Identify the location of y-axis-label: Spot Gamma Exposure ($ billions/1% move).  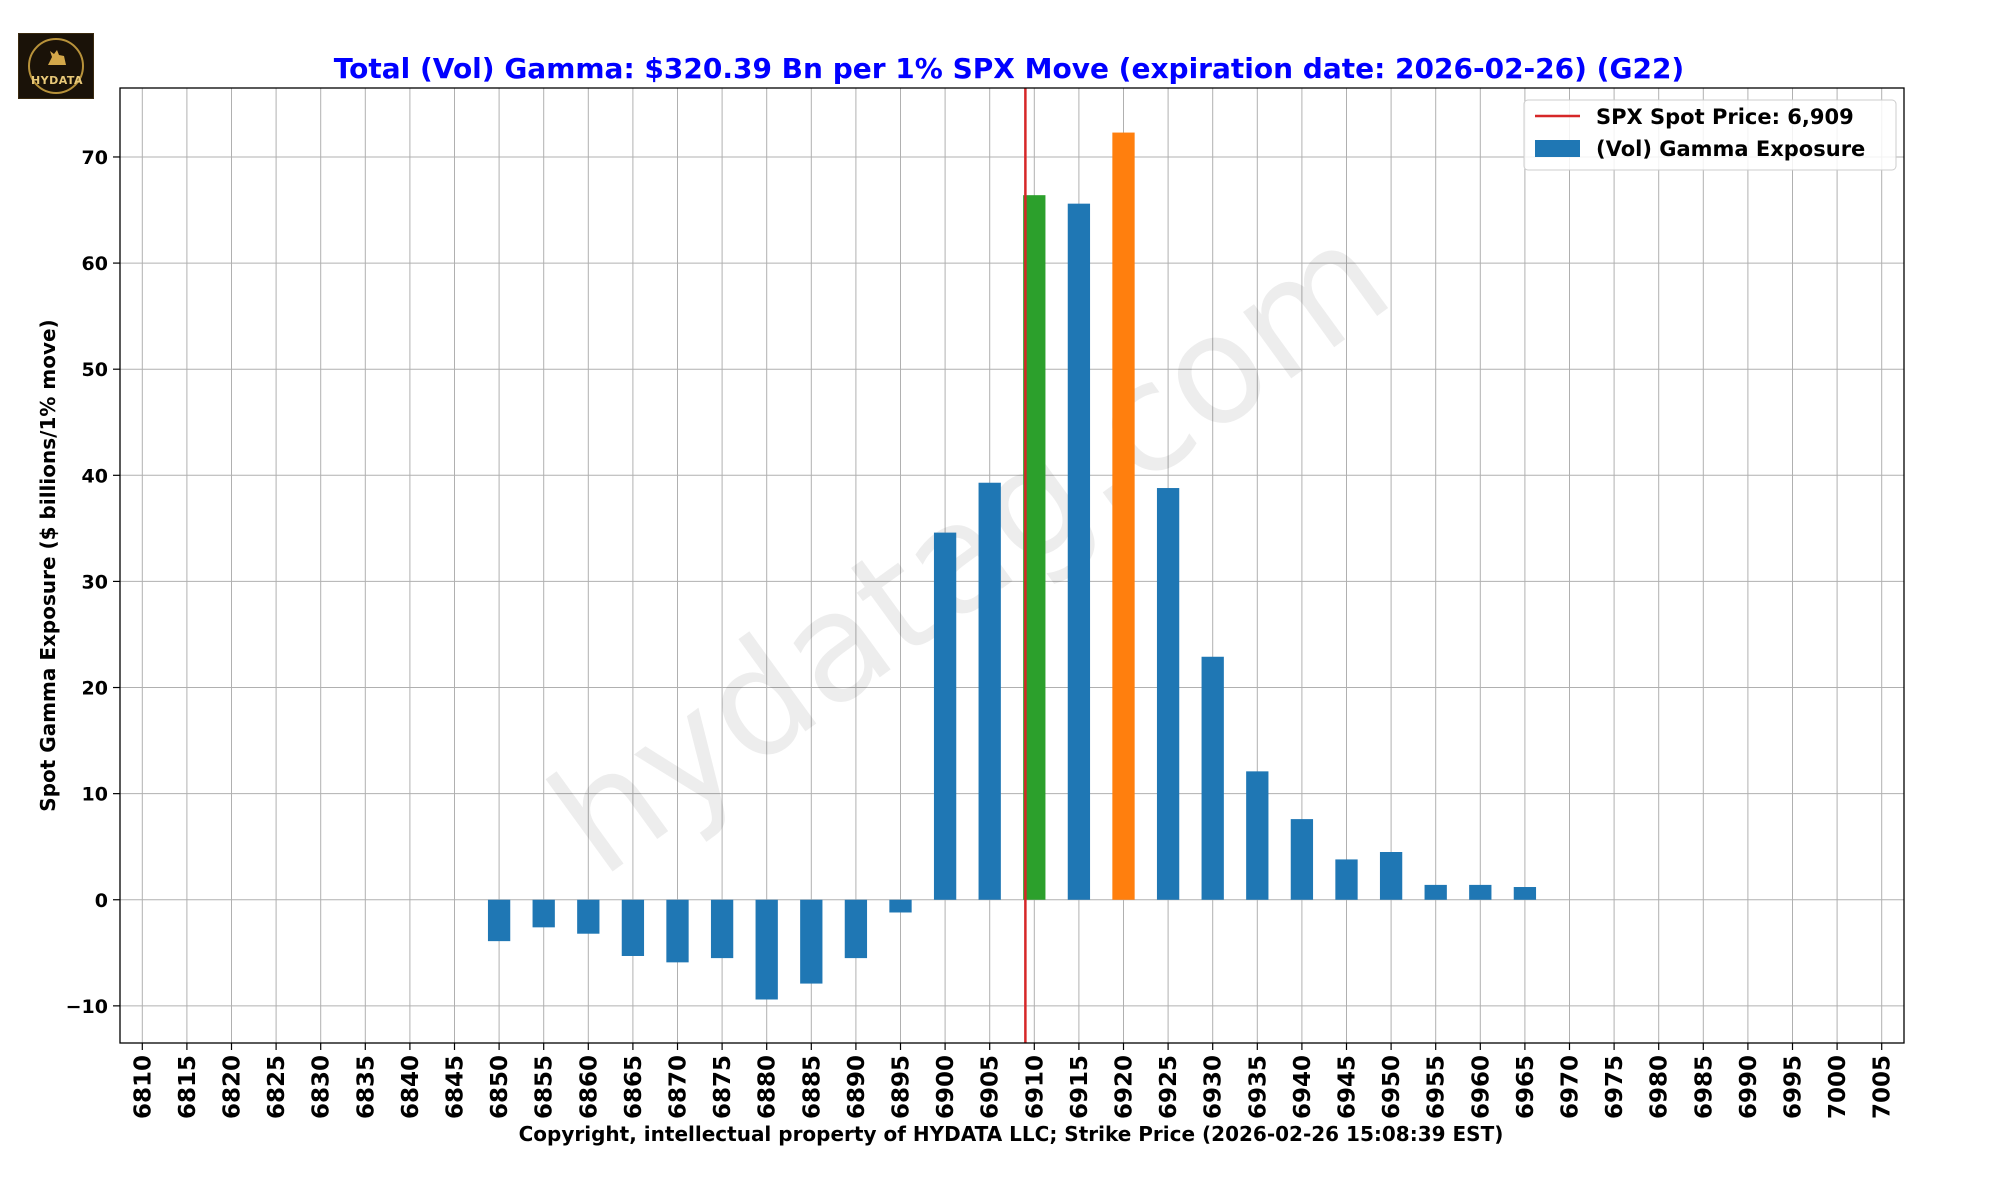
(48, 565).